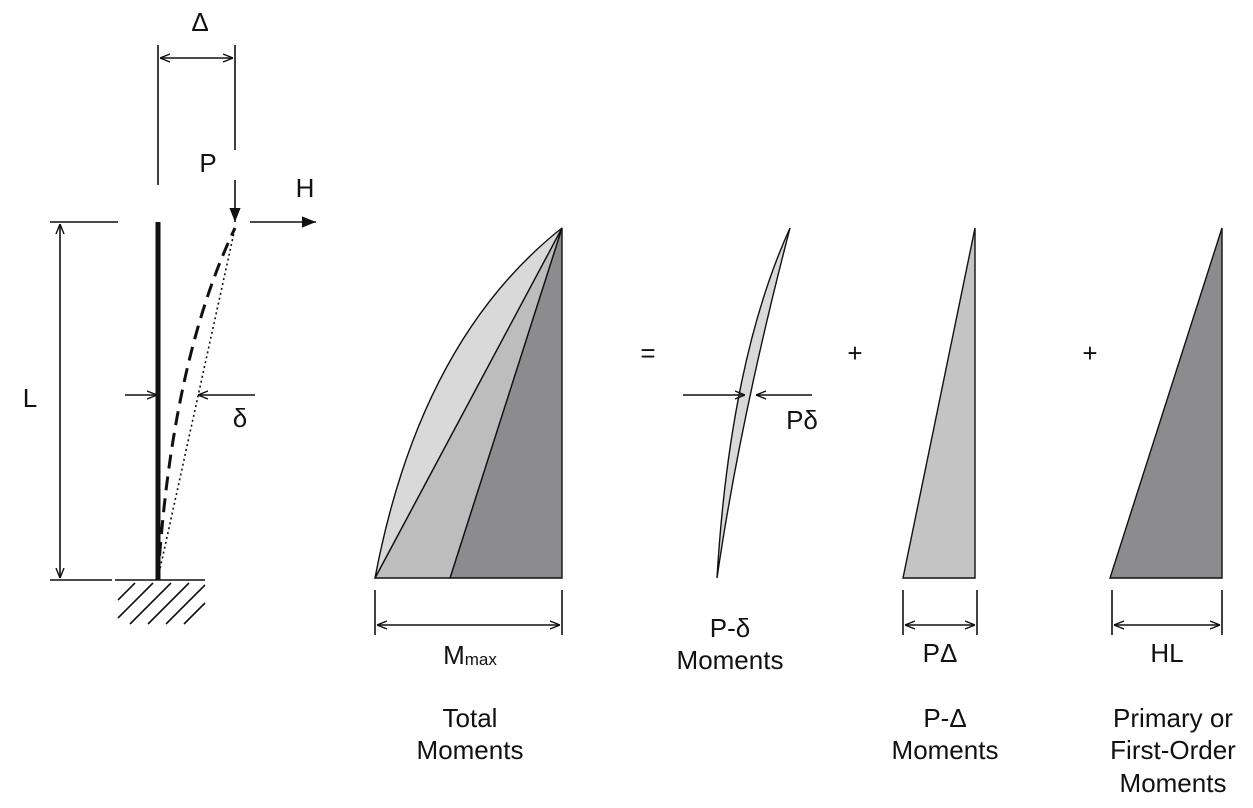 The height and width of the screenshot is (808, 1253). What do you see at coordinates (747, 403) in the screenshot?
I see `p-small-delta-diagram` at bounding box center [747, 403].